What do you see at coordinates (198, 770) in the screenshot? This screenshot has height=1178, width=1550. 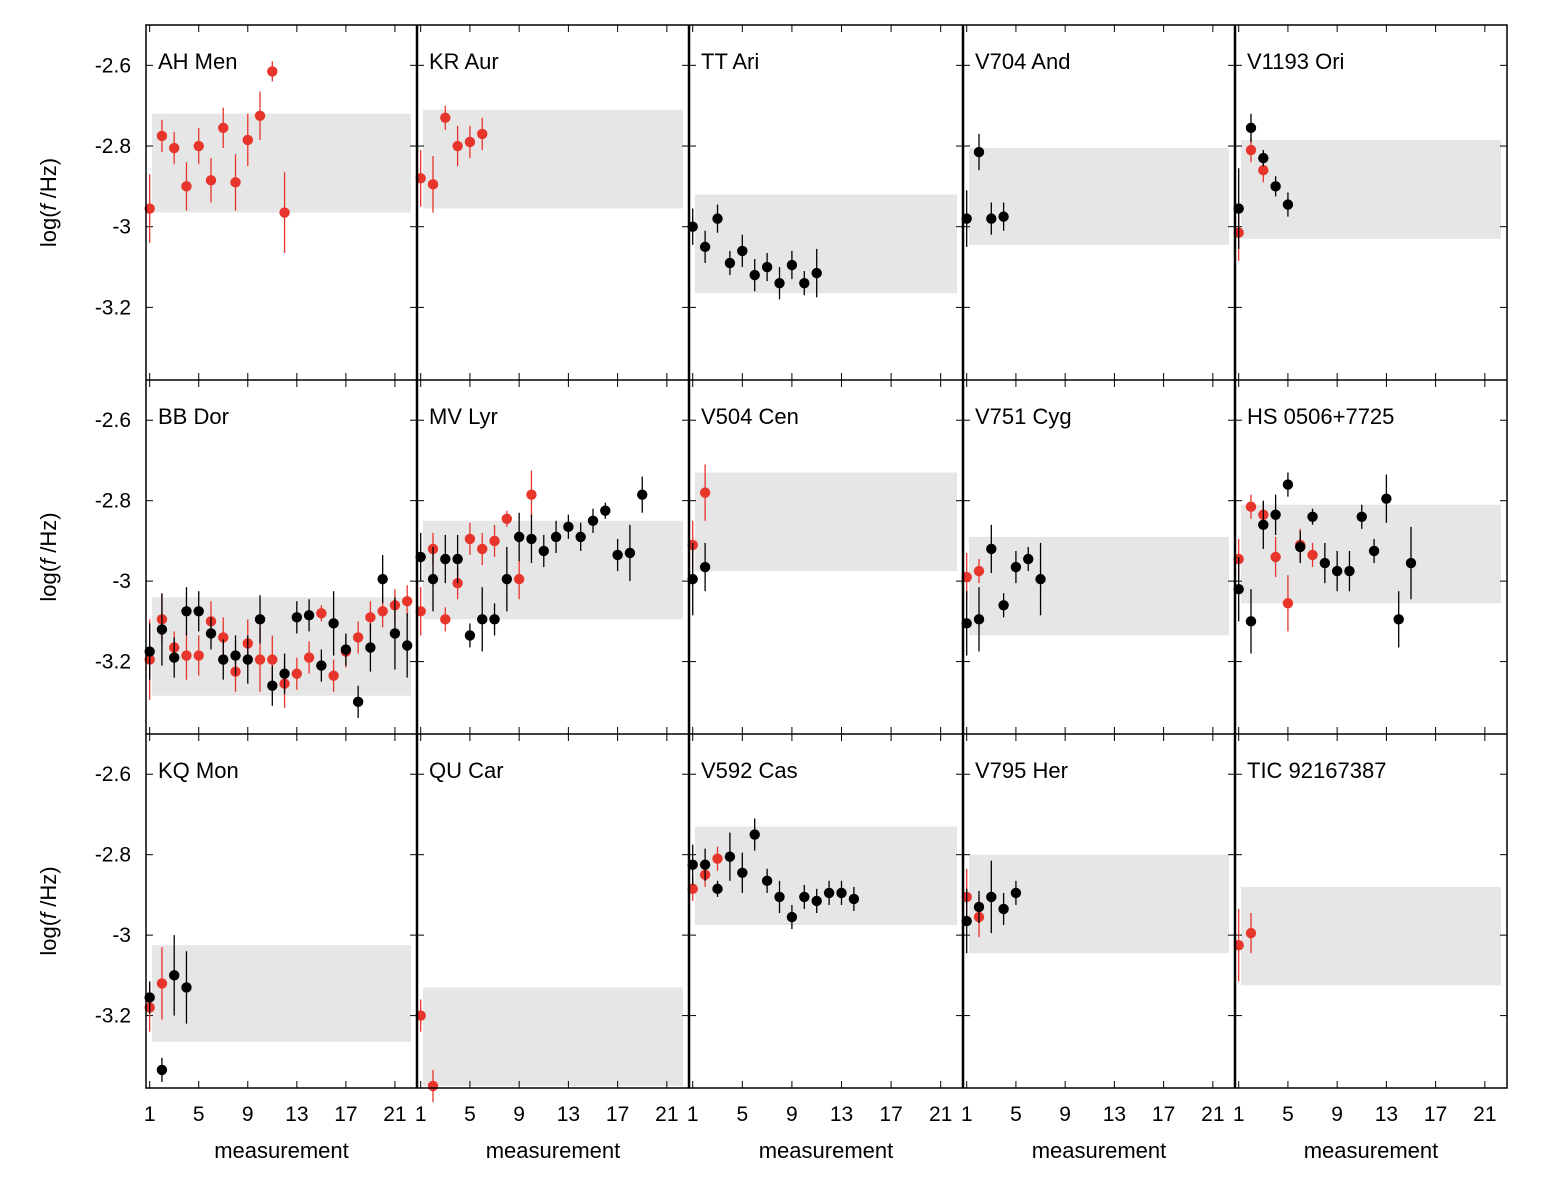 I see `panel-title: KQ Mon` at bounding box center [198, 770].